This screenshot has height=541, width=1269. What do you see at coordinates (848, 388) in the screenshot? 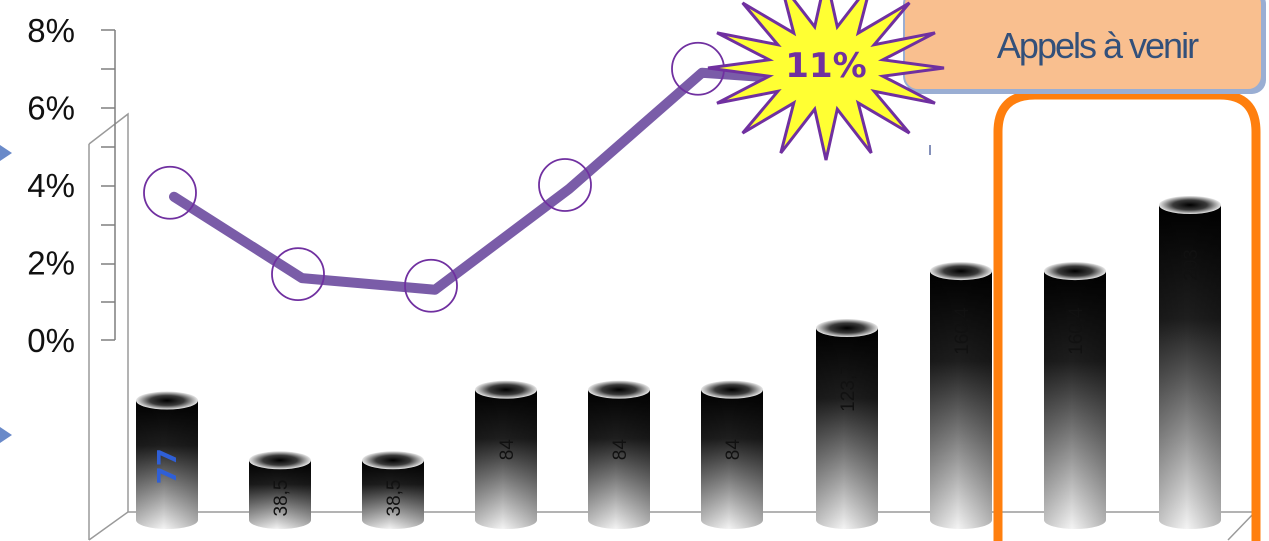
I see `bar-value-label: 123,7` at bounding box center [848, 388].